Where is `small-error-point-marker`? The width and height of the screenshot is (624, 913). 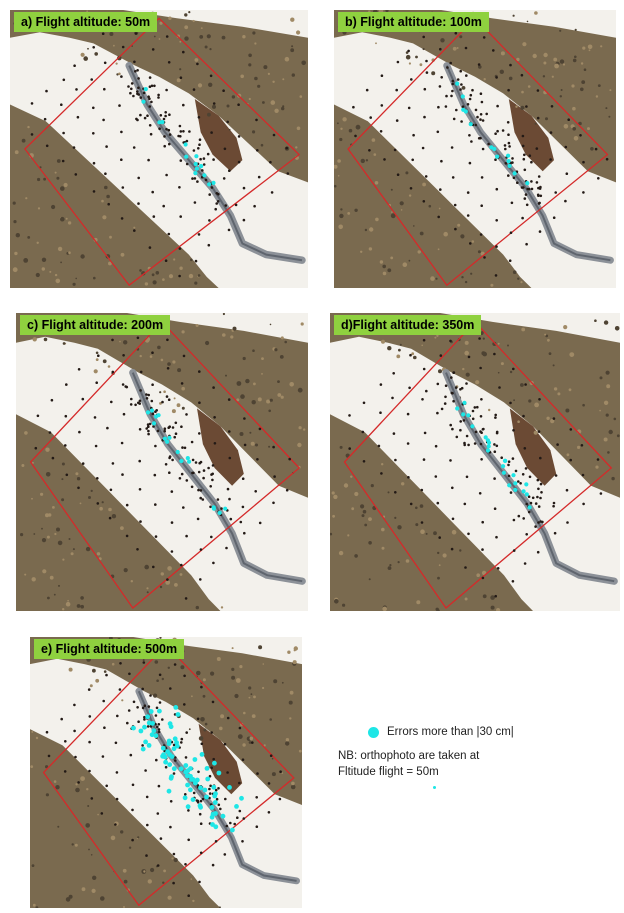
small-error-point-marker is located at coordinates (434, 787).